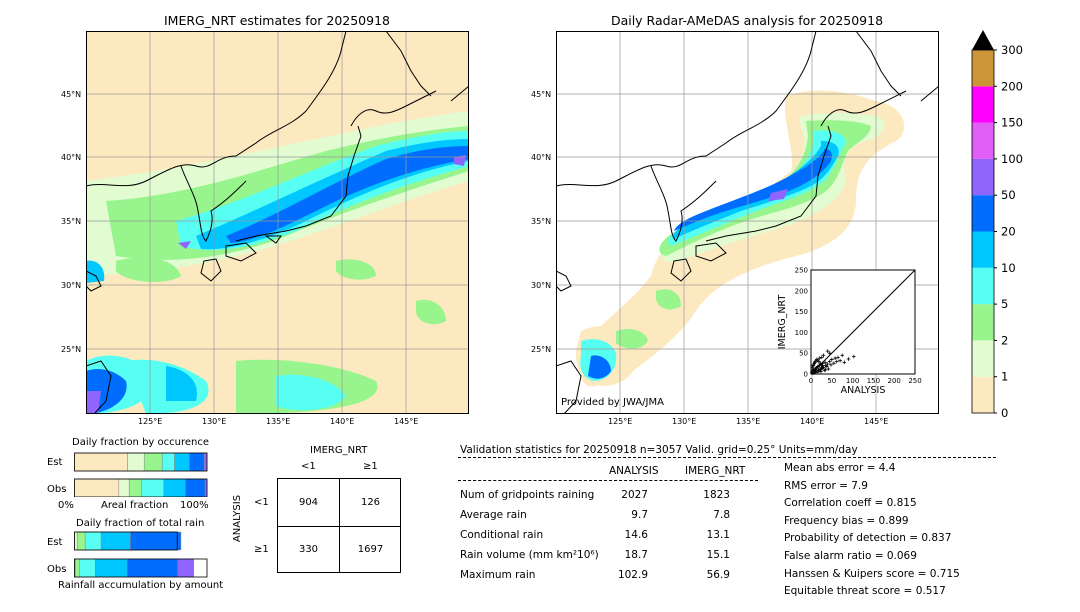 This screenshot has width=1080, height=612. I want to click on colorbar-label: 200, so click(1012, 86).